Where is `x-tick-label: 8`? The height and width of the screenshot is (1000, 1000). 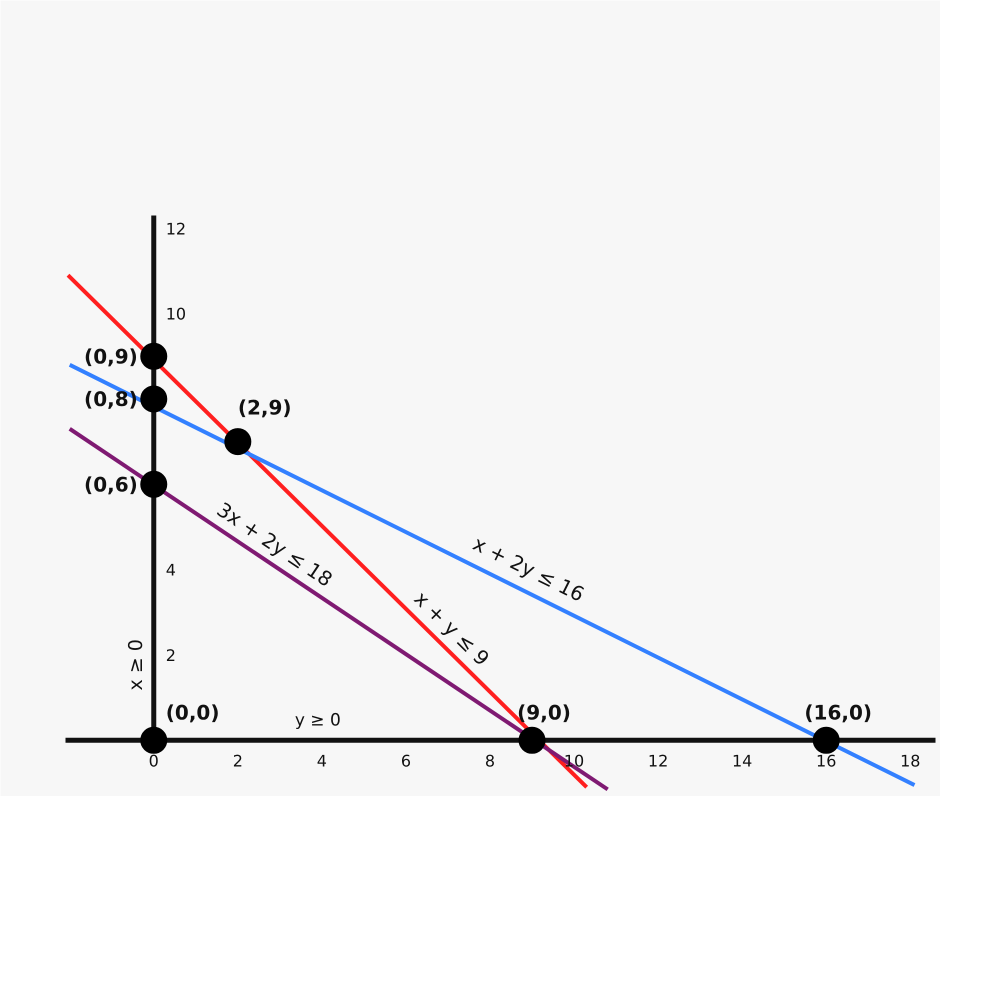 x-tick-label: 8 is located at coordinates (490, 760).